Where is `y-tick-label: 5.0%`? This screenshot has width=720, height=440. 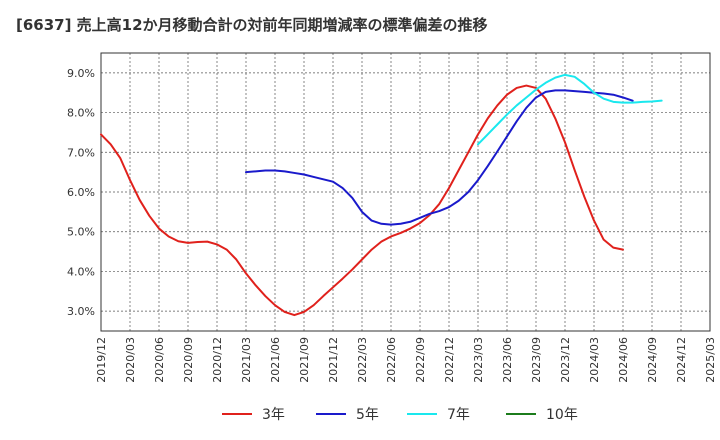 y-tick-label: 5.0% is located at coordinates (81, 232).